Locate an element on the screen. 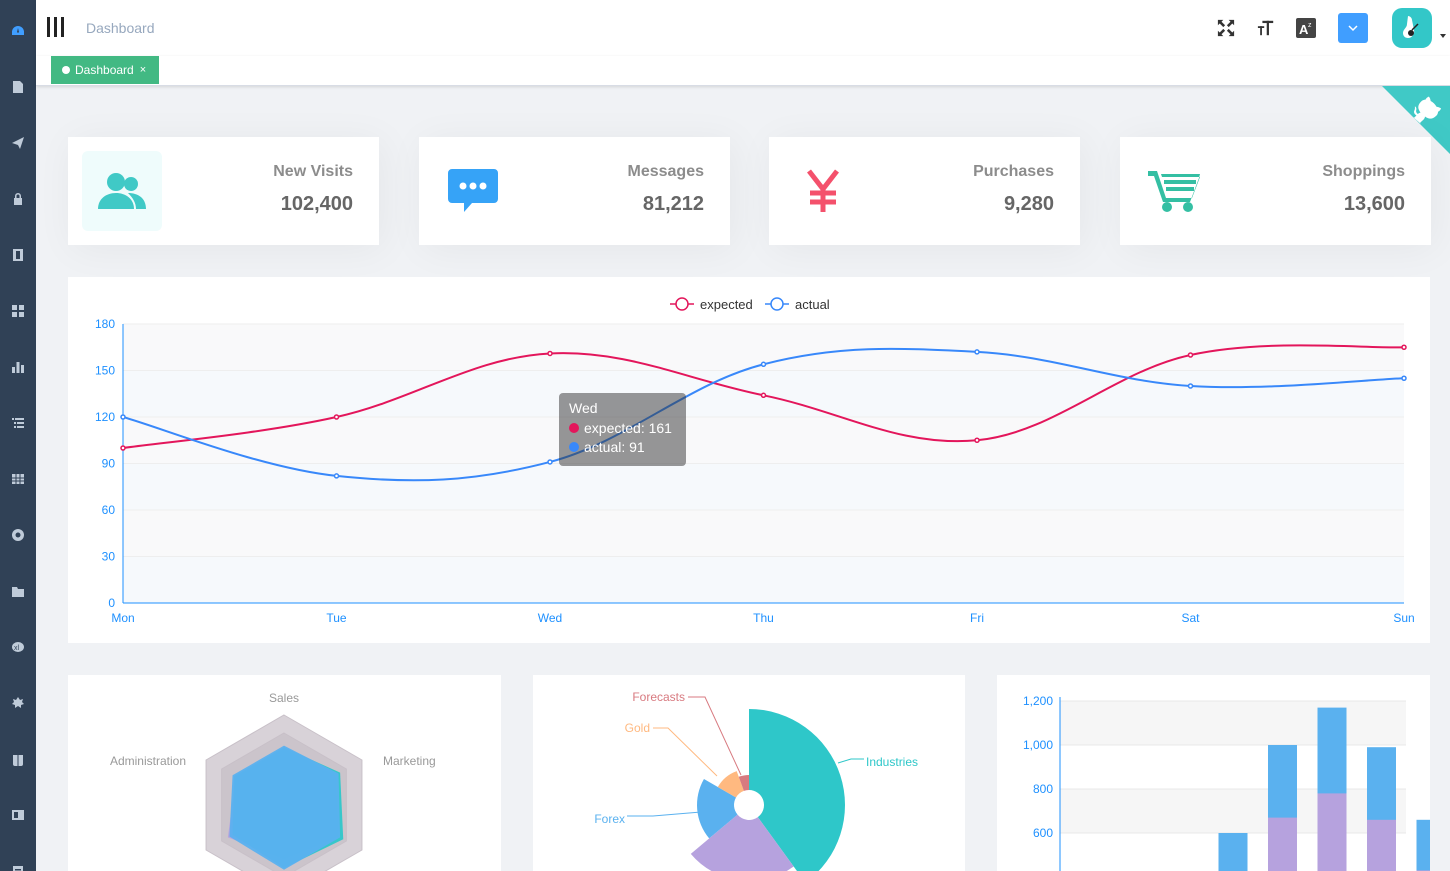  sidebar-item-chart is located at coordinates (18, 367).